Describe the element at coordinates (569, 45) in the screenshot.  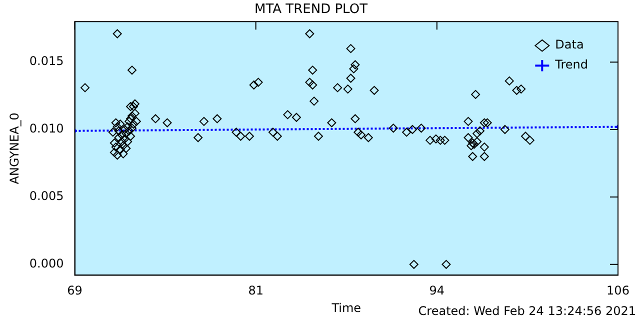
I see `legend-label: Data` at that location.